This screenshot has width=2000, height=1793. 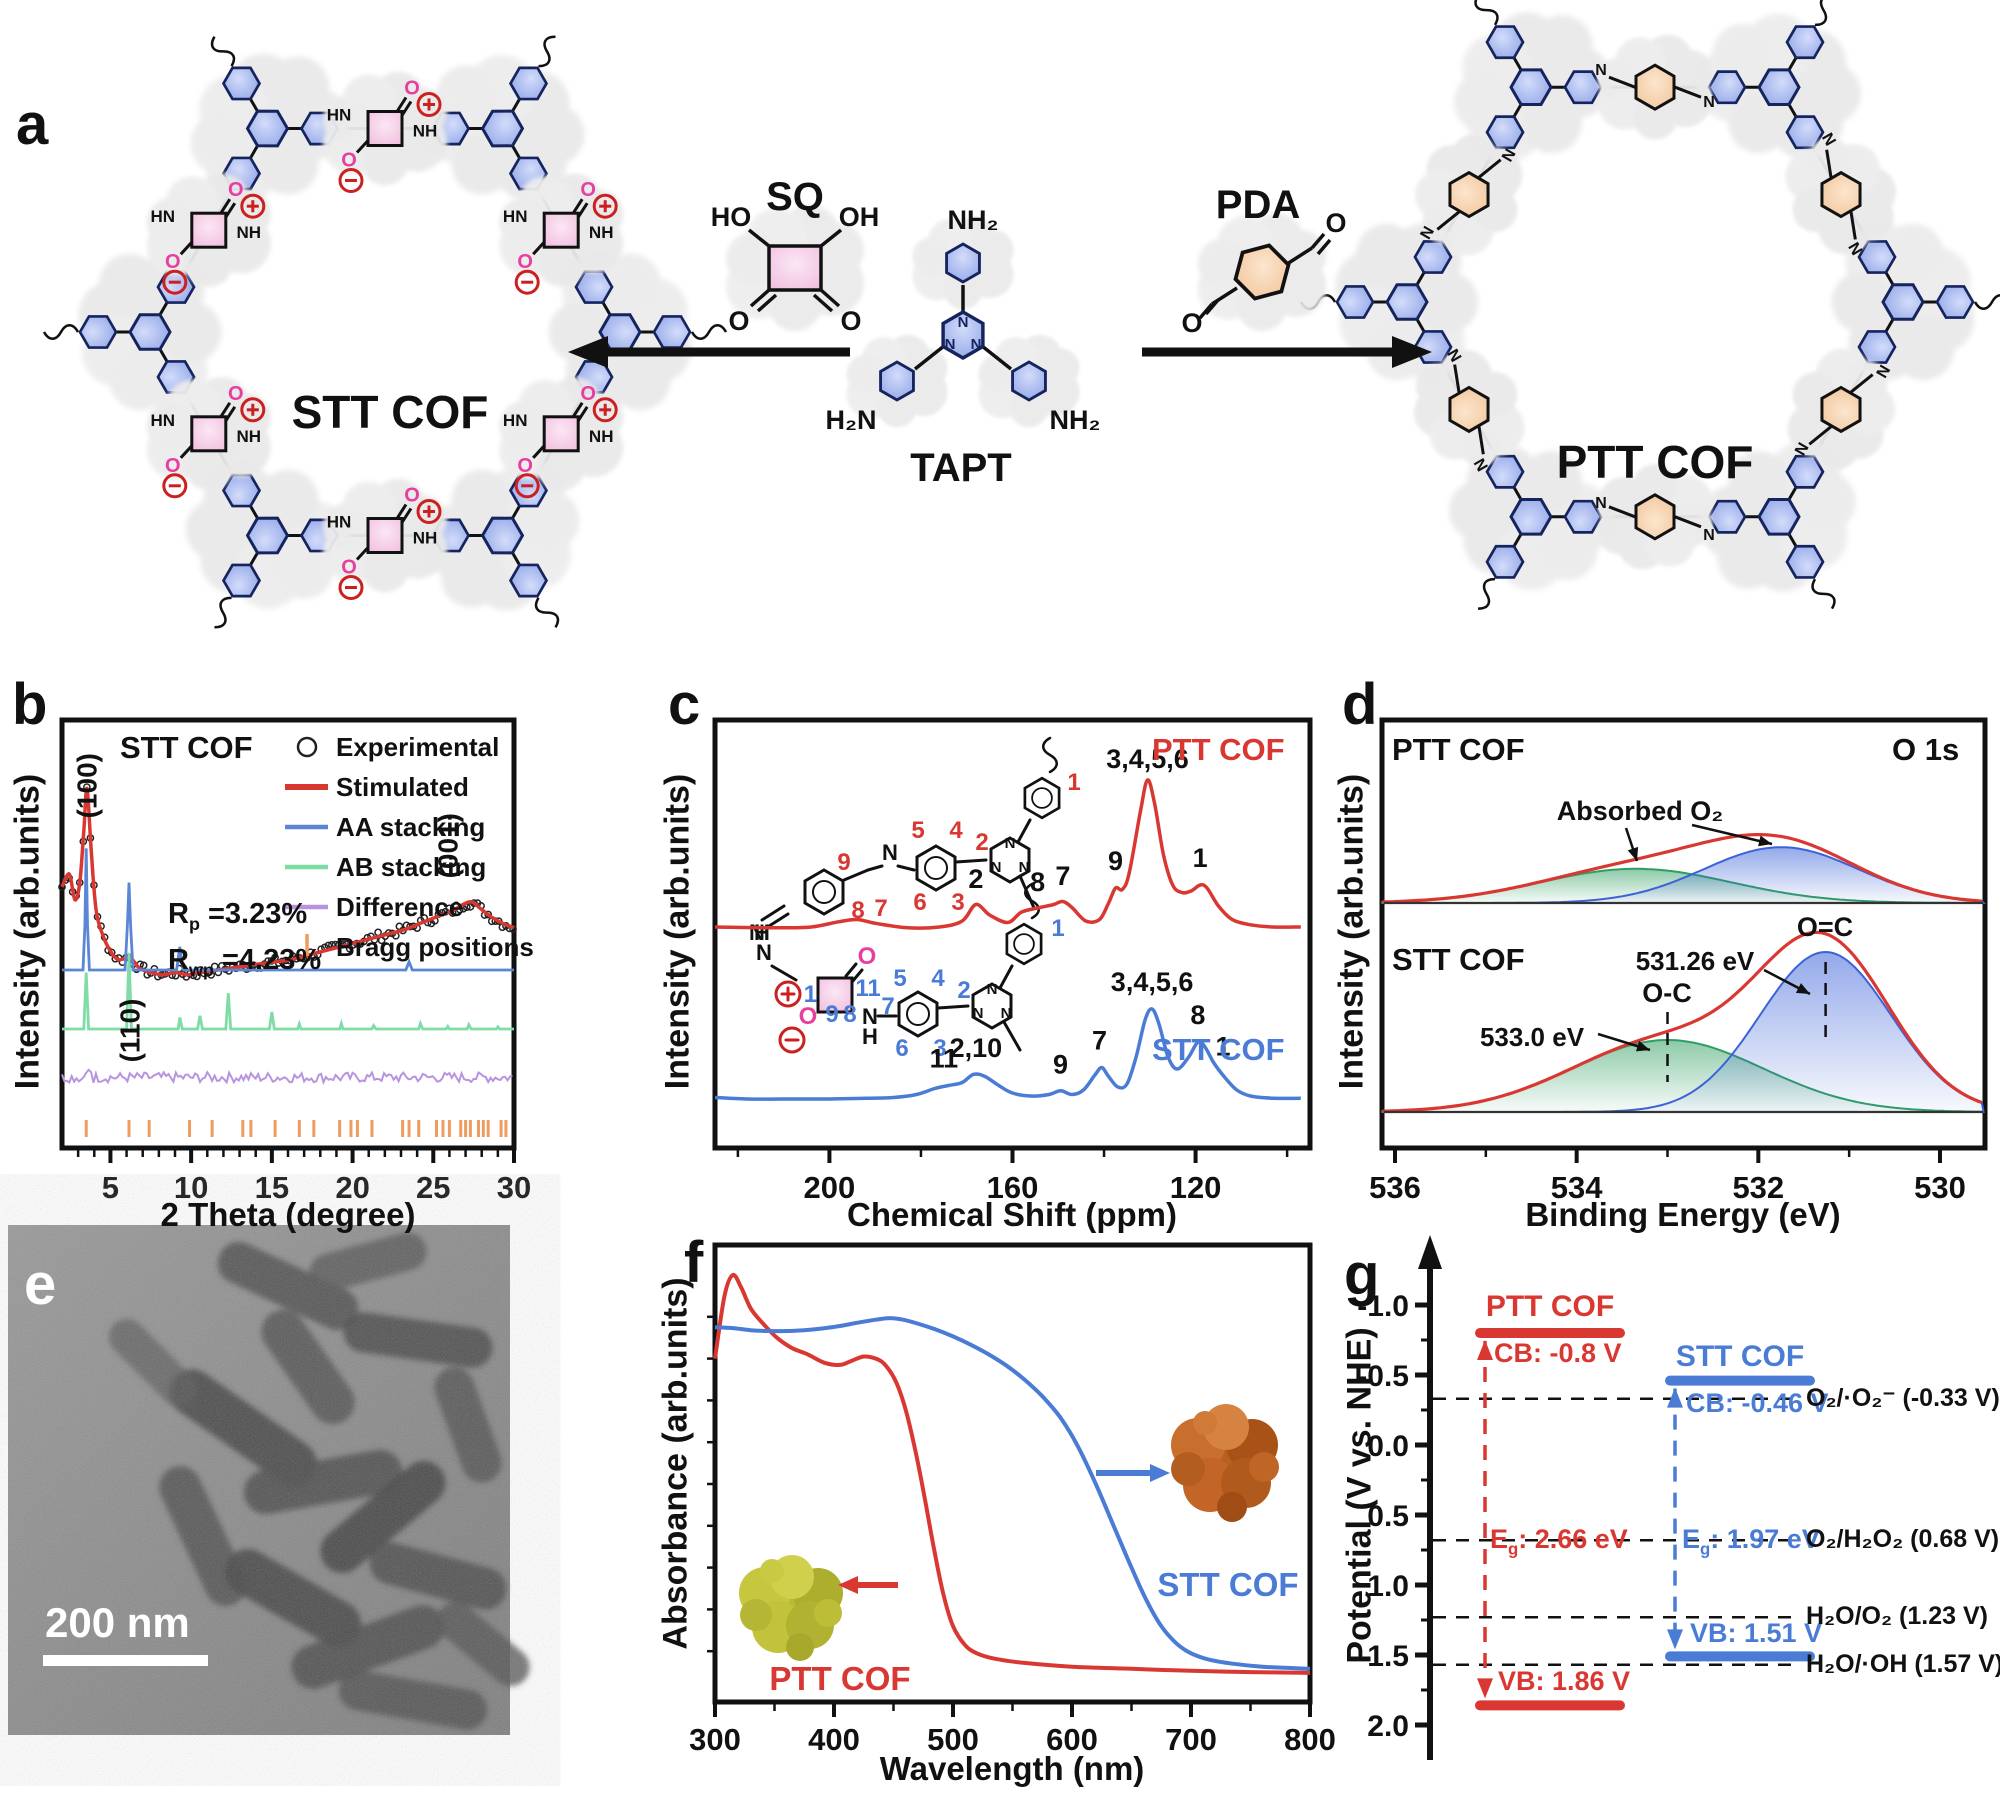 I want to click on svg-text: 11, so click(x=944, y=1059).